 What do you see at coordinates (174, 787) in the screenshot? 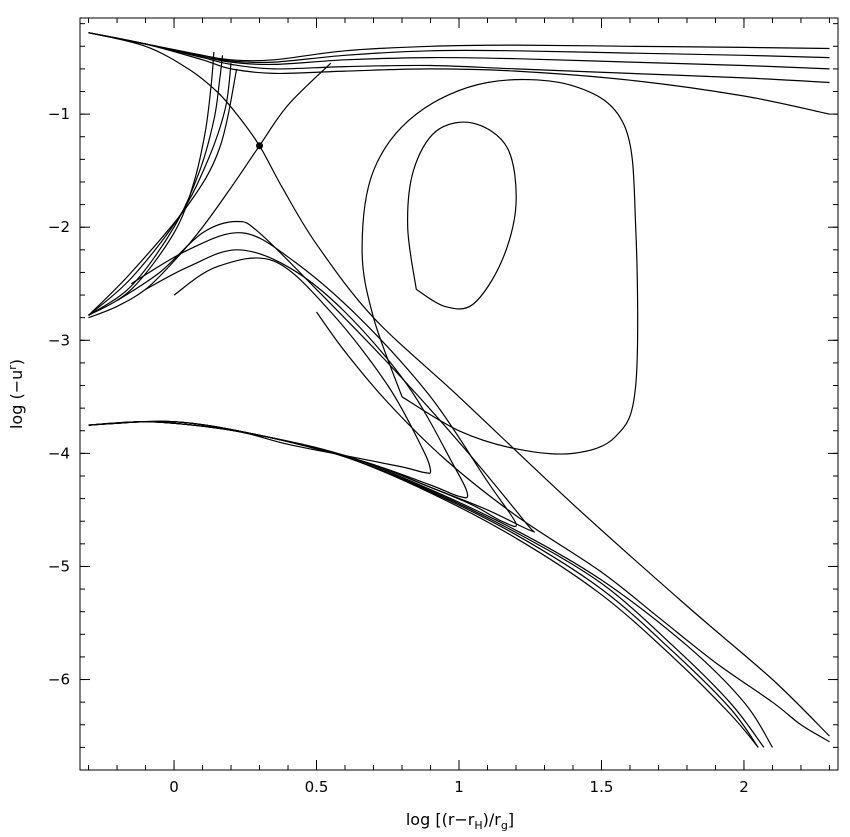
I see `x-tick-label: 0` at bounding box center [174, 787].